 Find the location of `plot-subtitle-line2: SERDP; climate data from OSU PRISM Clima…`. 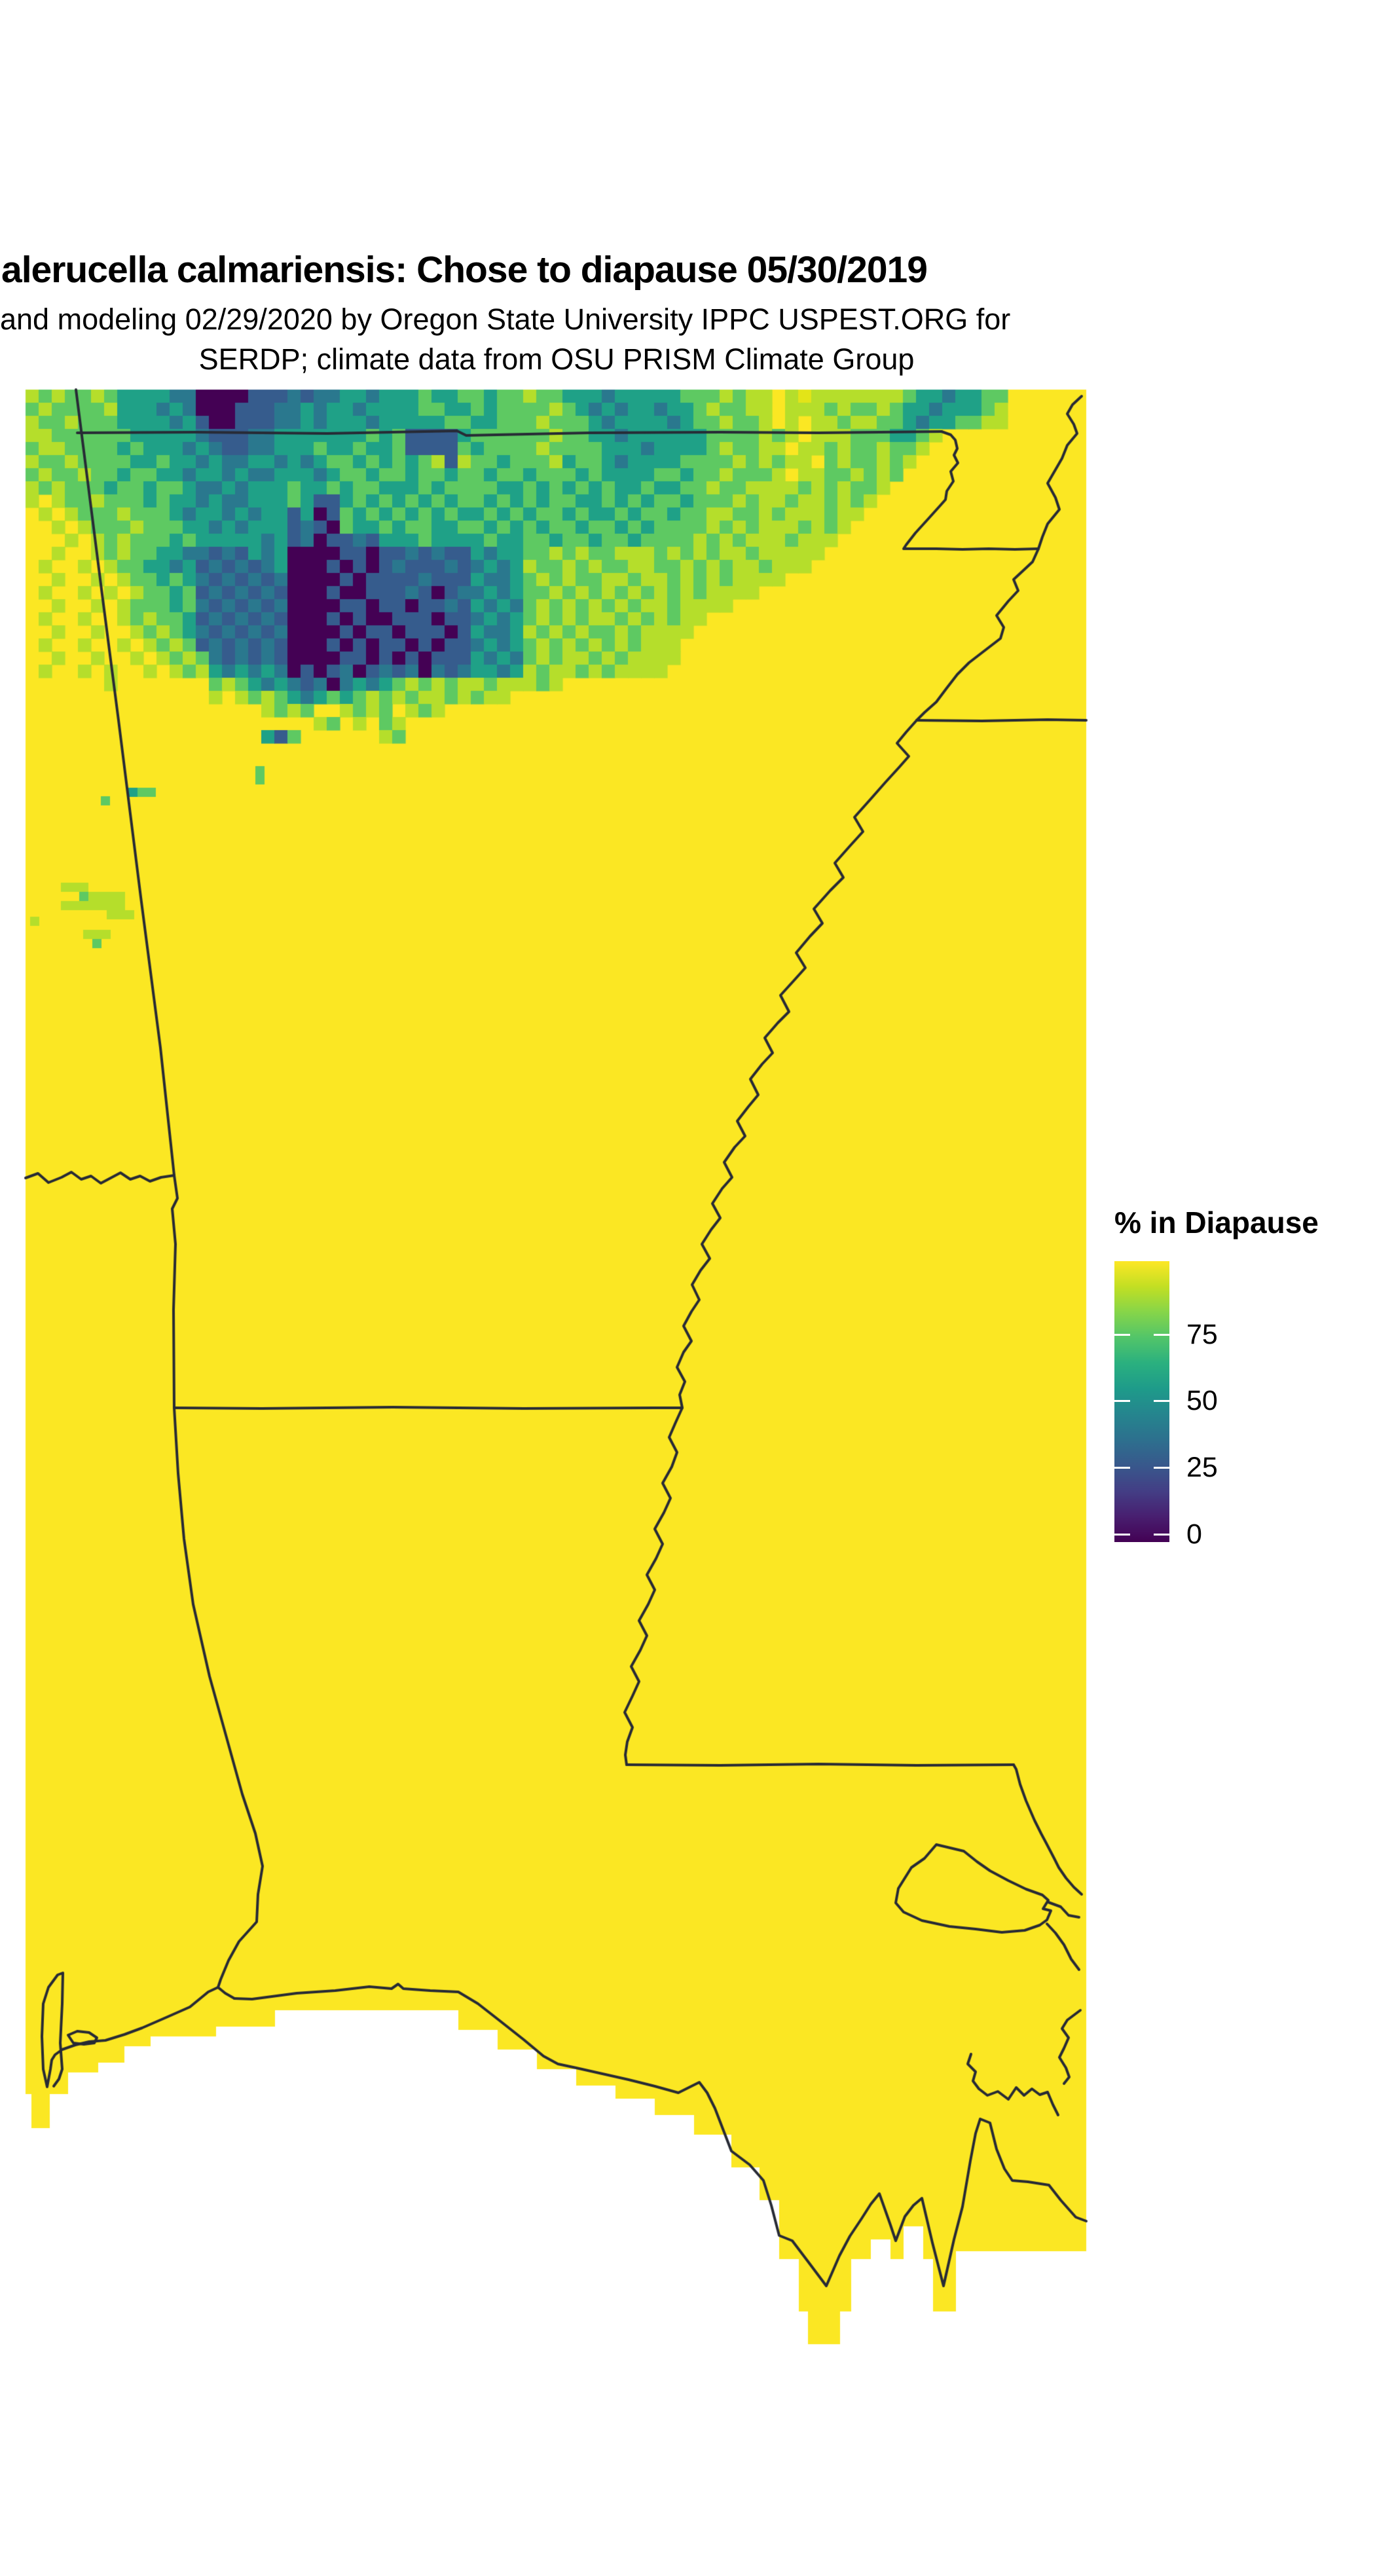

plot-subtitle-line2: SERDP; climate data from OSU PRISM Clima… is located at coordinates (556, 359).